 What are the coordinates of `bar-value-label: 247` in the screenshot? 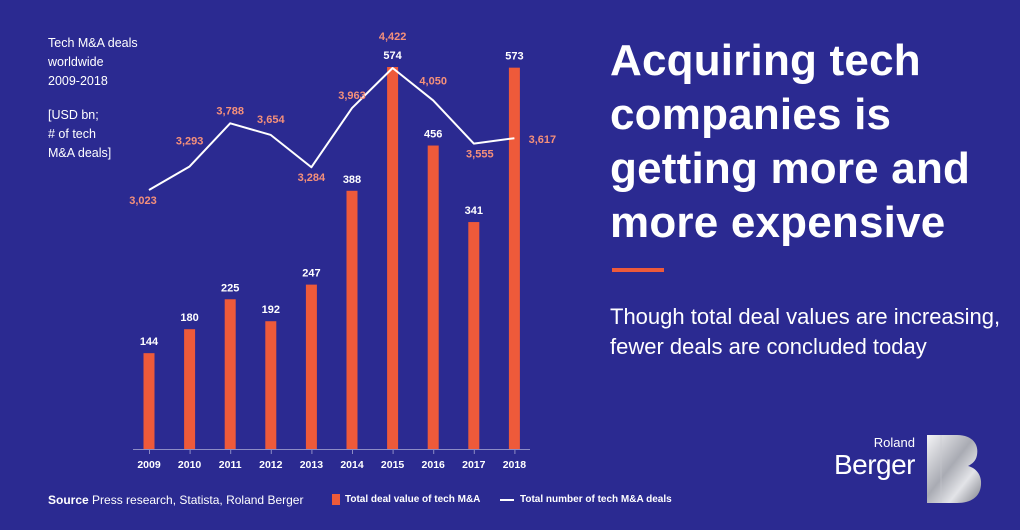 It's located at (311, 274).